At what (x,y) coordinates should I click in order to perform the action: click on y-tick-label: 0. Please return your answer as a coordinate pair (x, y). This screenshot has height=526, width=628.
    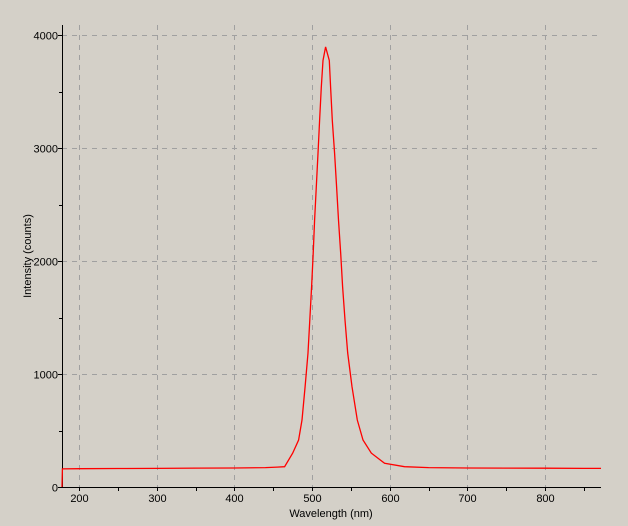
    Looking at the image, I should click on (55, 489).